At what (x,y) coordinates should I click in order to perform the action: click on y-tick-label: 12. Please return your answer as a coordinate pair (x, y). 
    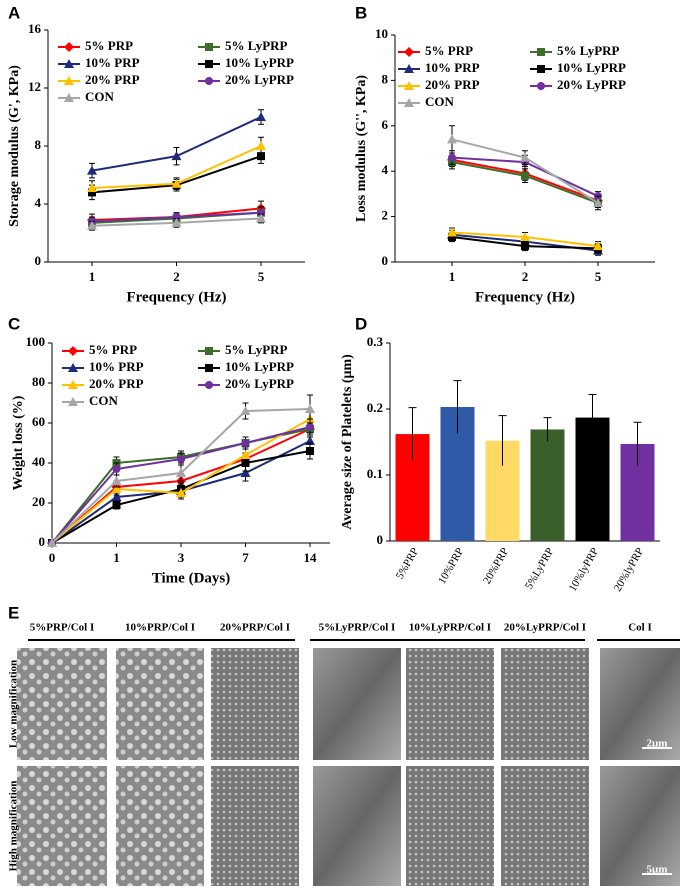
    Looking at the image, I should click on (34, 86).